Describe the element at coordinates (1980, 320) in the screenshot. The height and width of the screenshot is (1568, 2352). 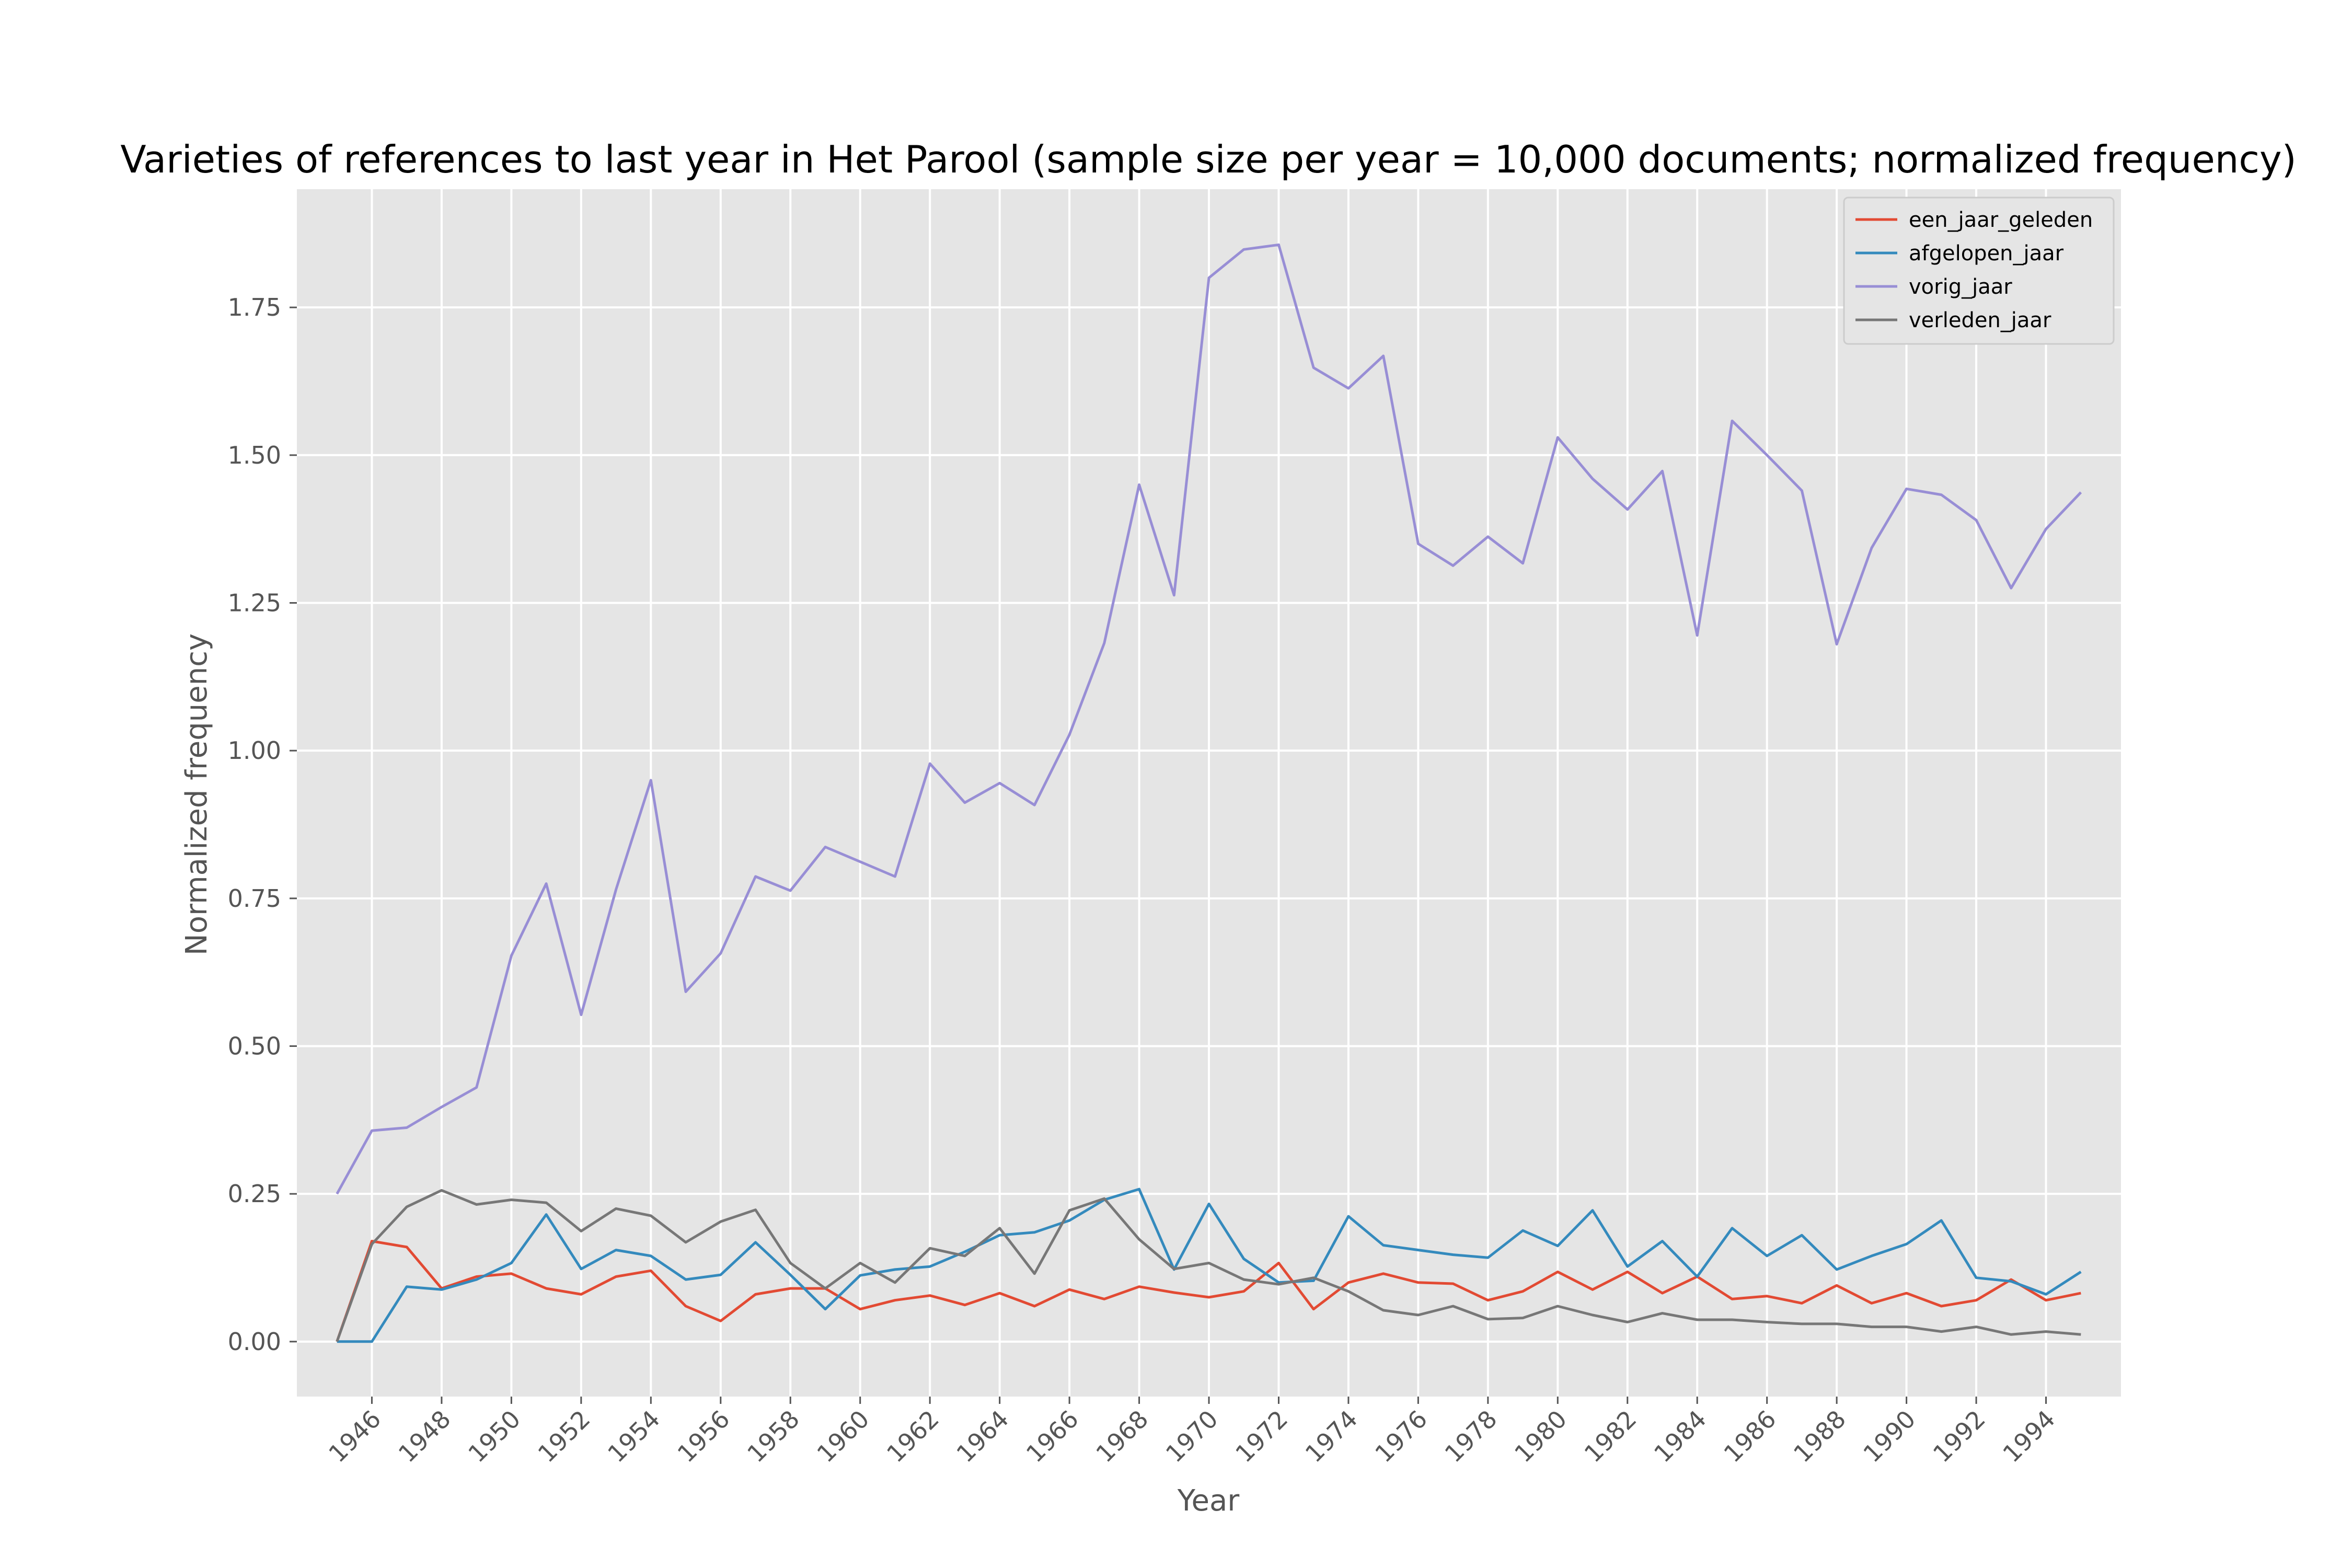
I see `legend-label: verleden_jaar` at that location.